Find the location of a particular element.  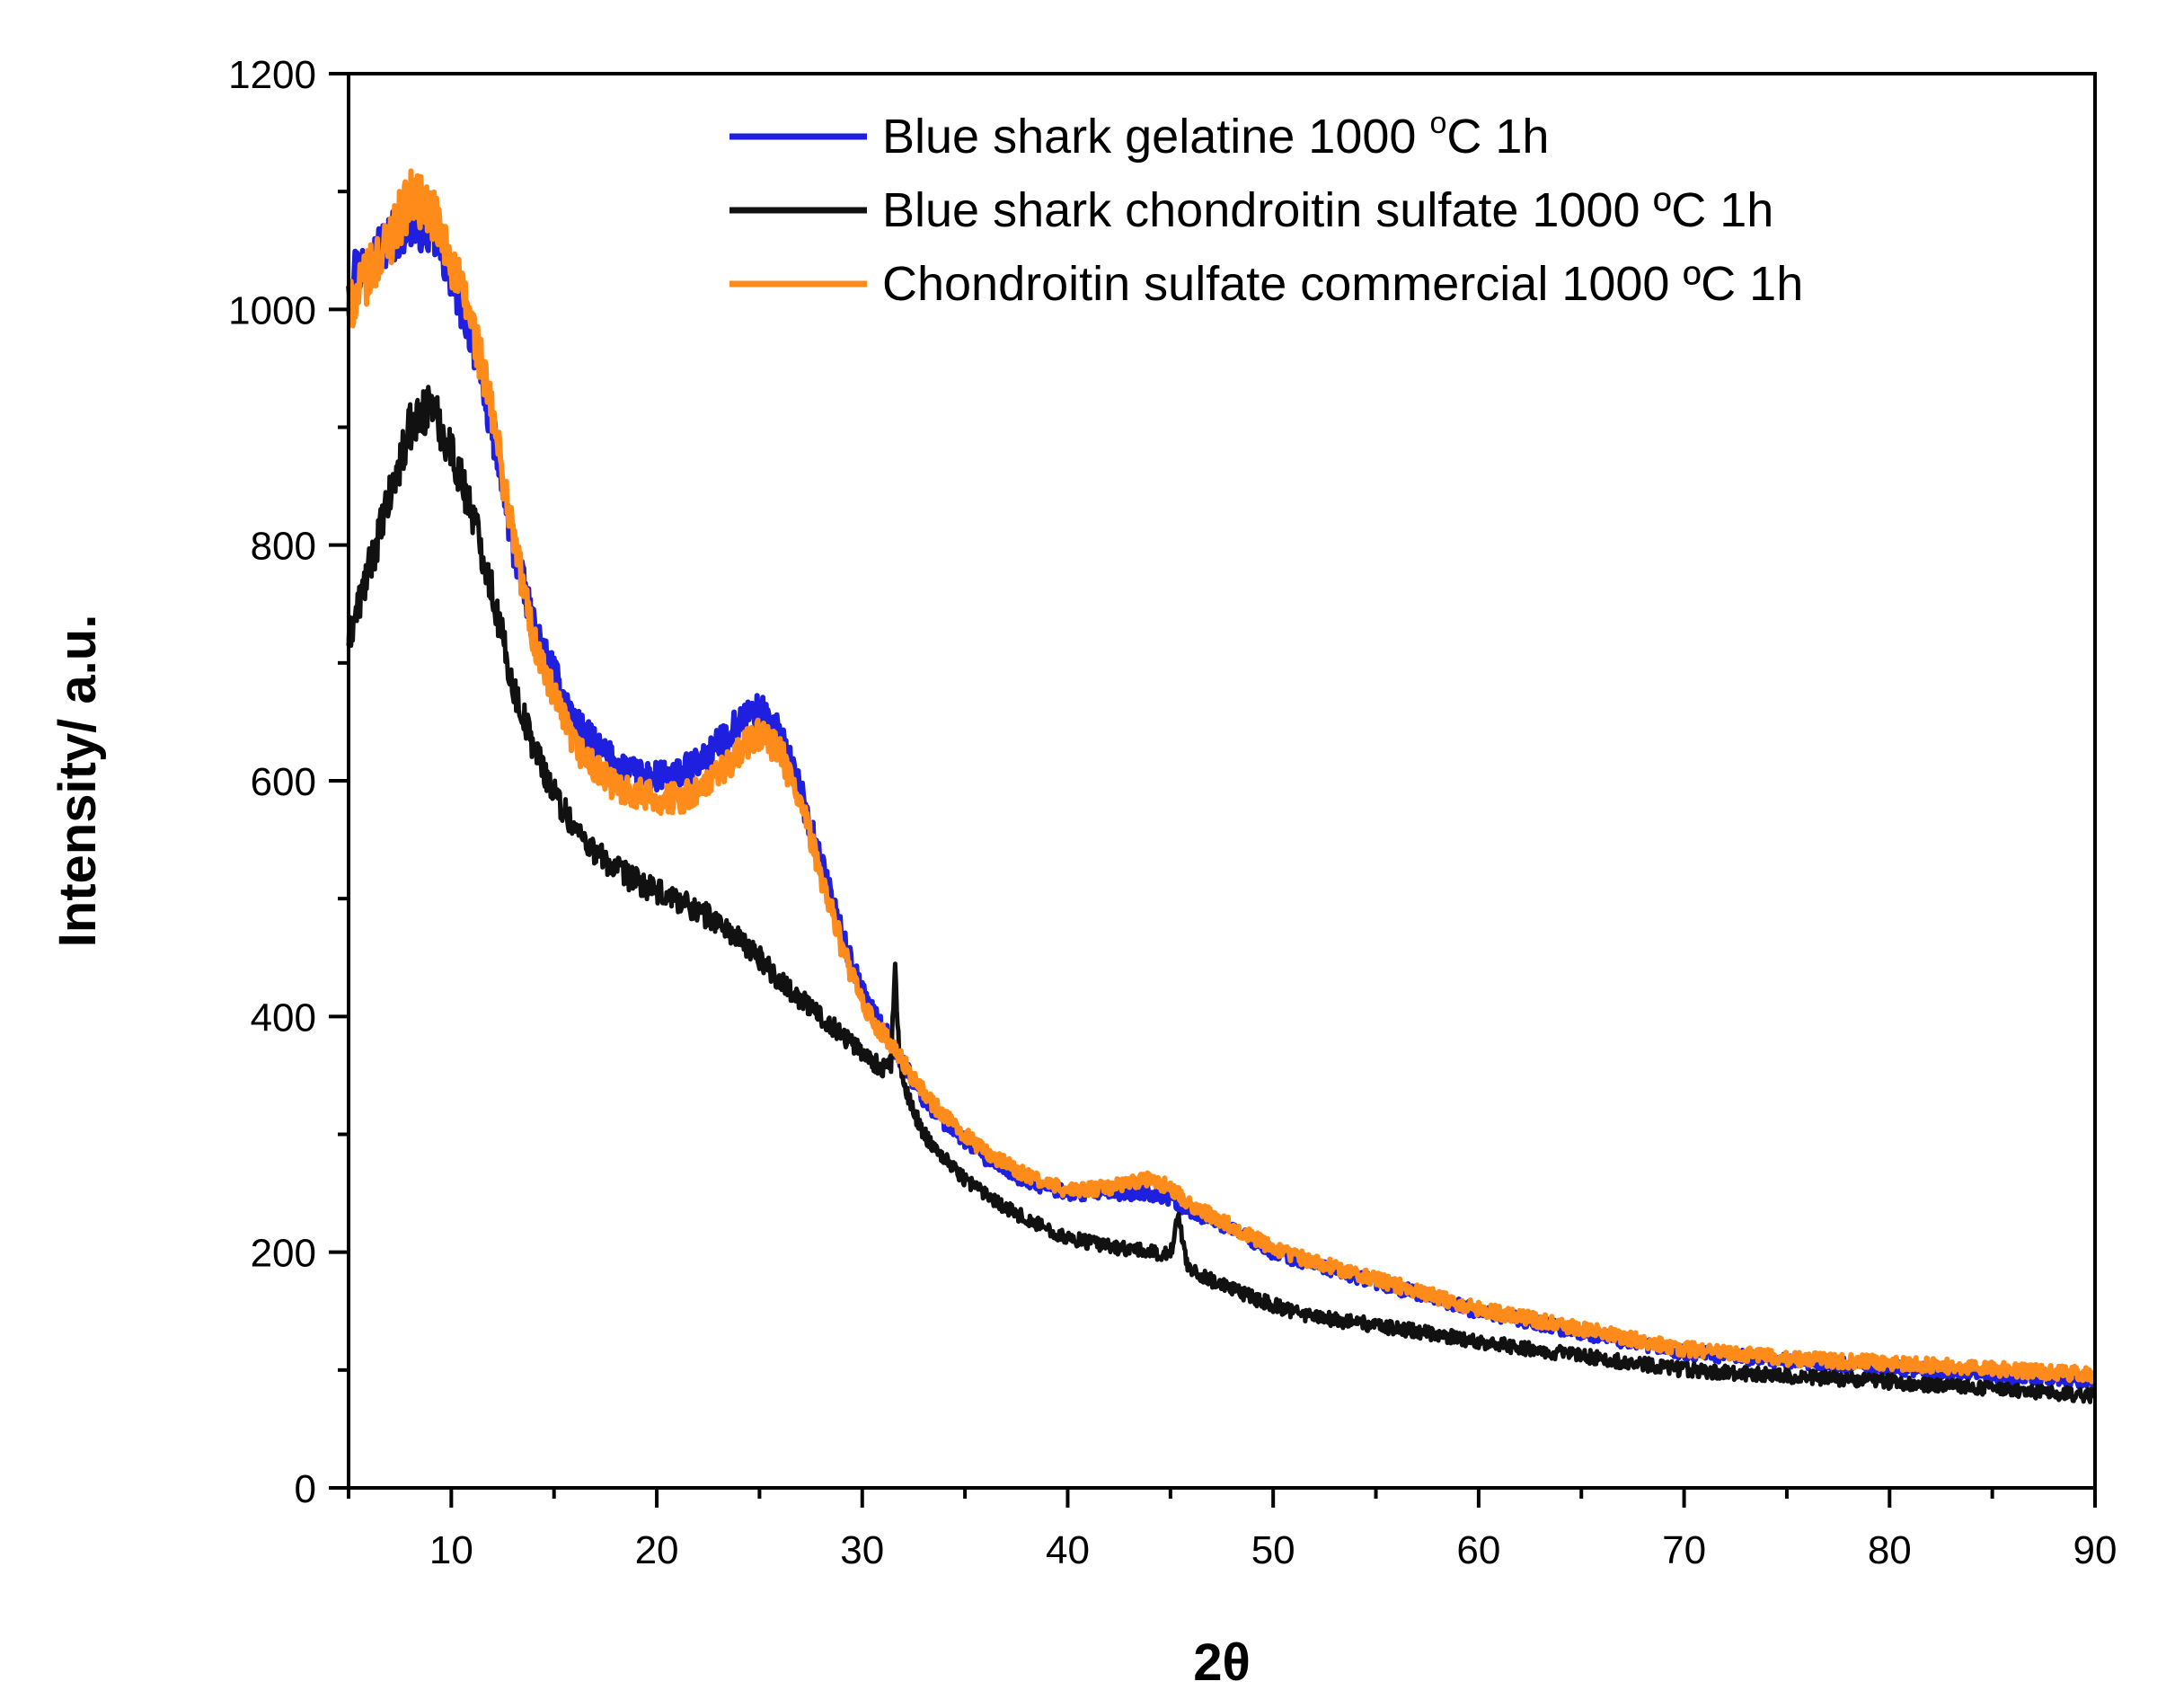

x-tick-label: 40 is located at coordinates (1068, 1550).